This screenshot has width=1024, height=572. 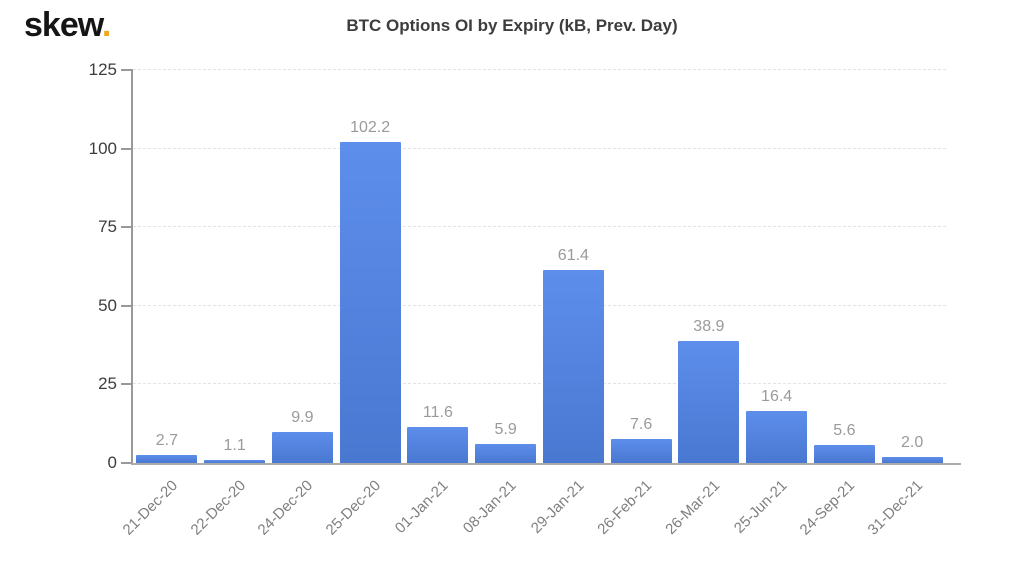 What do you see at coordinates (234, 445) in the screenshot?
I see `bar-value-label: 1.1` at bounding box center [234, 445].